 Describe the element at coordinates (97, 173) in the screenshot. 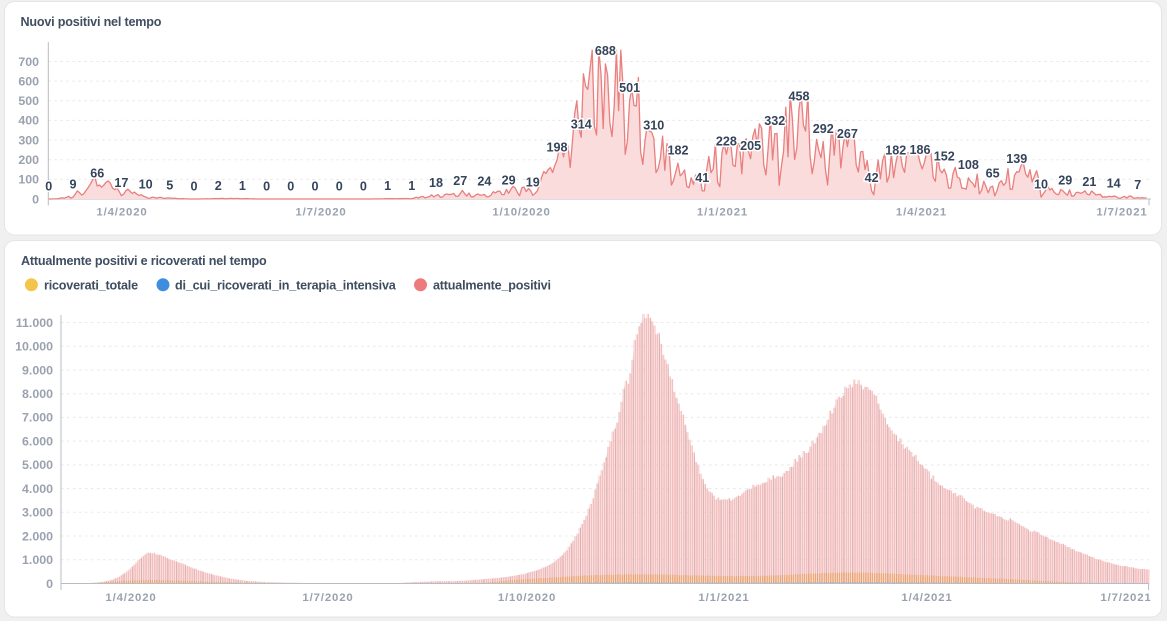

I see `svg-text: 66` at that location.